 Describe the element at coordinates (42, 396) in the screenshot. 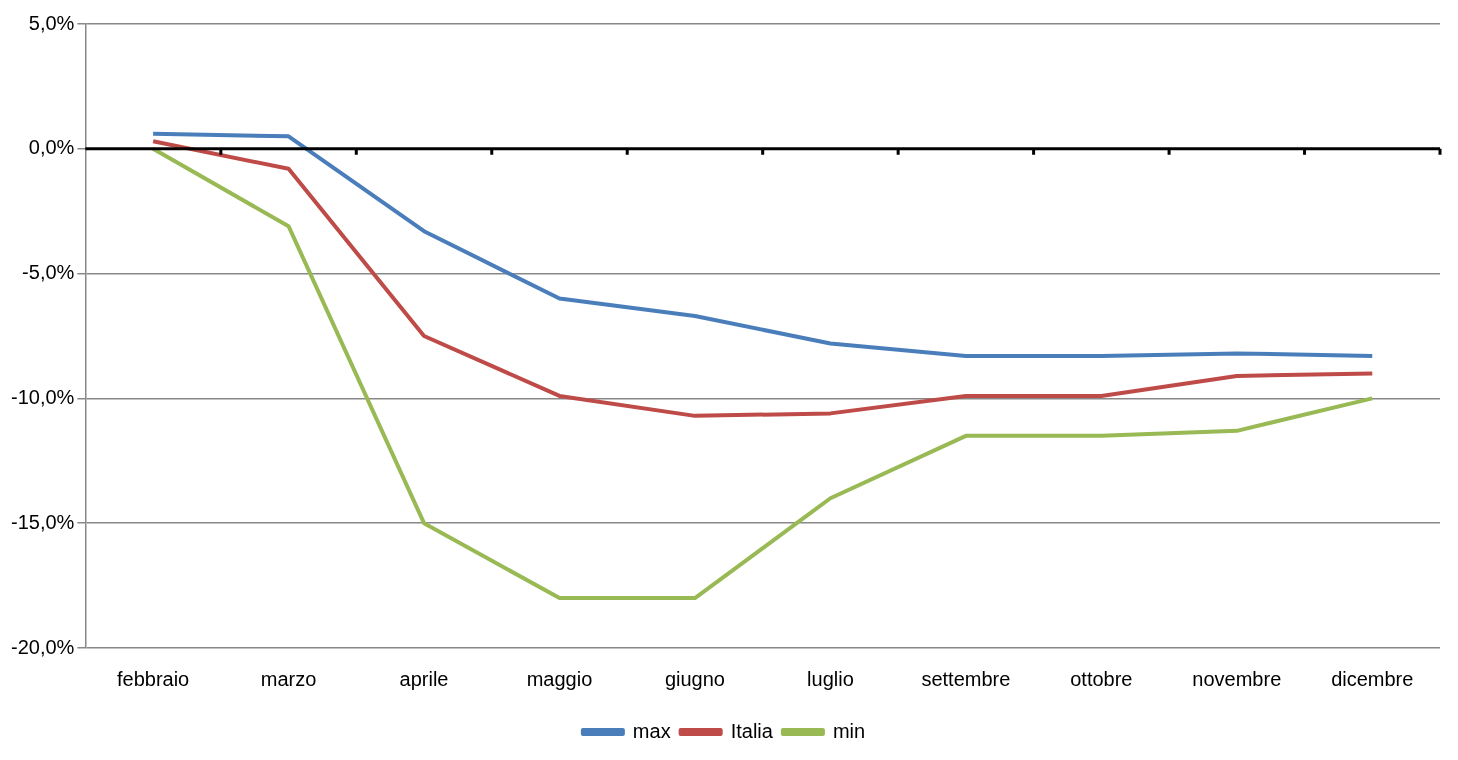

I see `y-tick-label: -10,0%` at that location.